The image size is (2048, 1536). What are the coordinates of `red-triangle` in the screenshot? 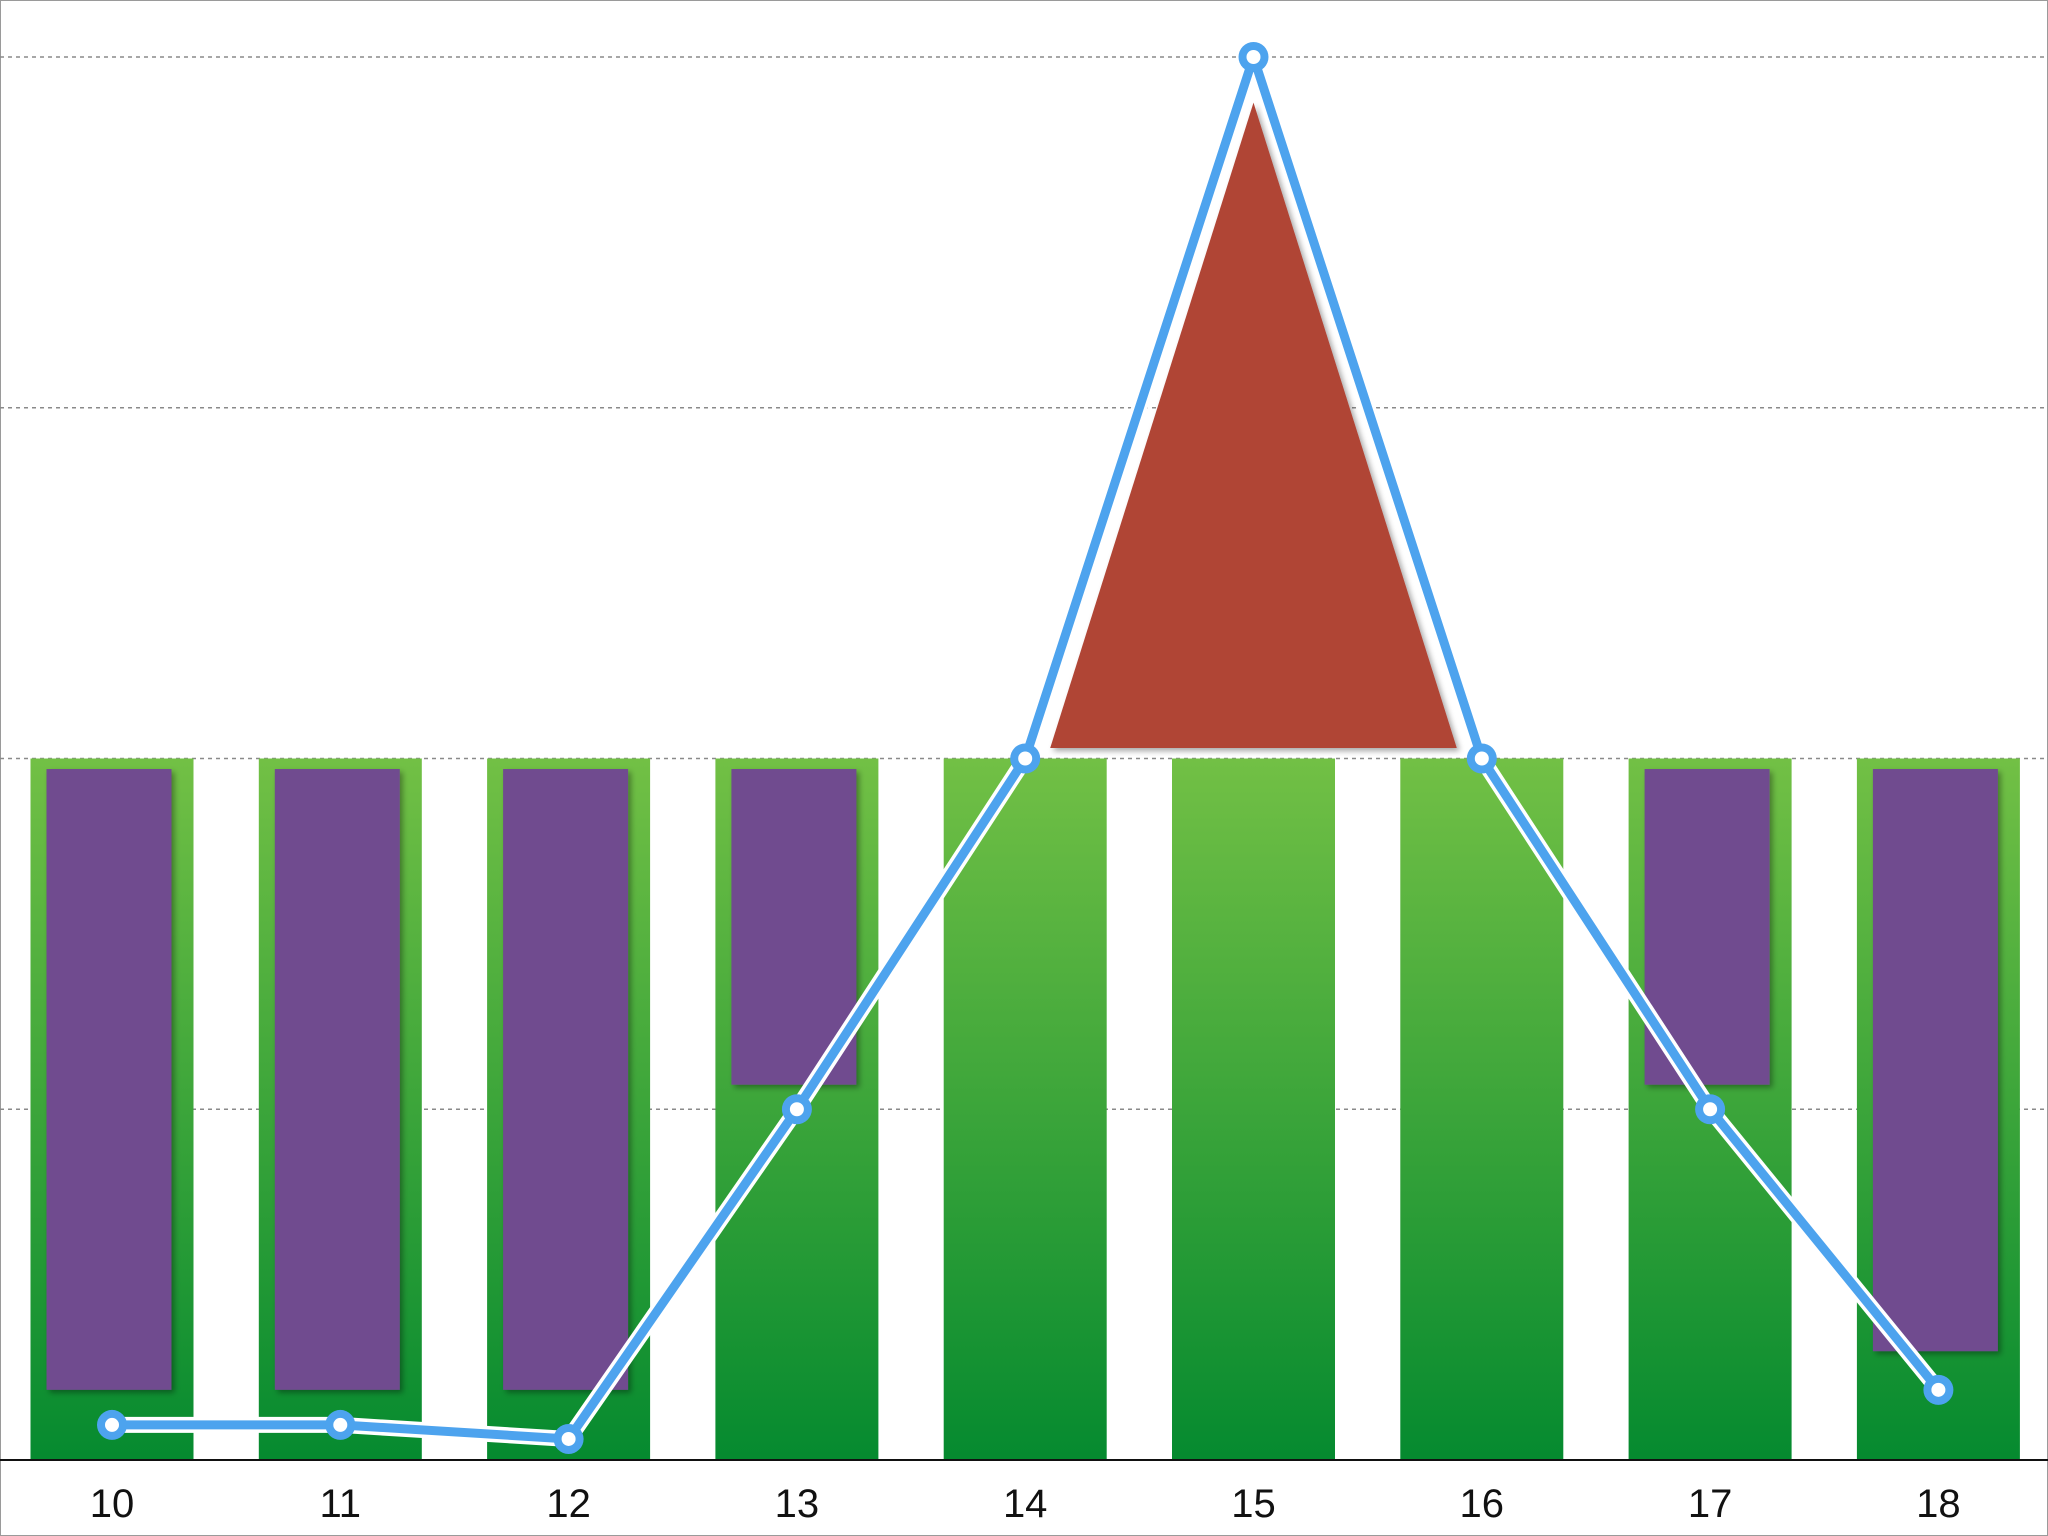 It's located at (1253, 425).